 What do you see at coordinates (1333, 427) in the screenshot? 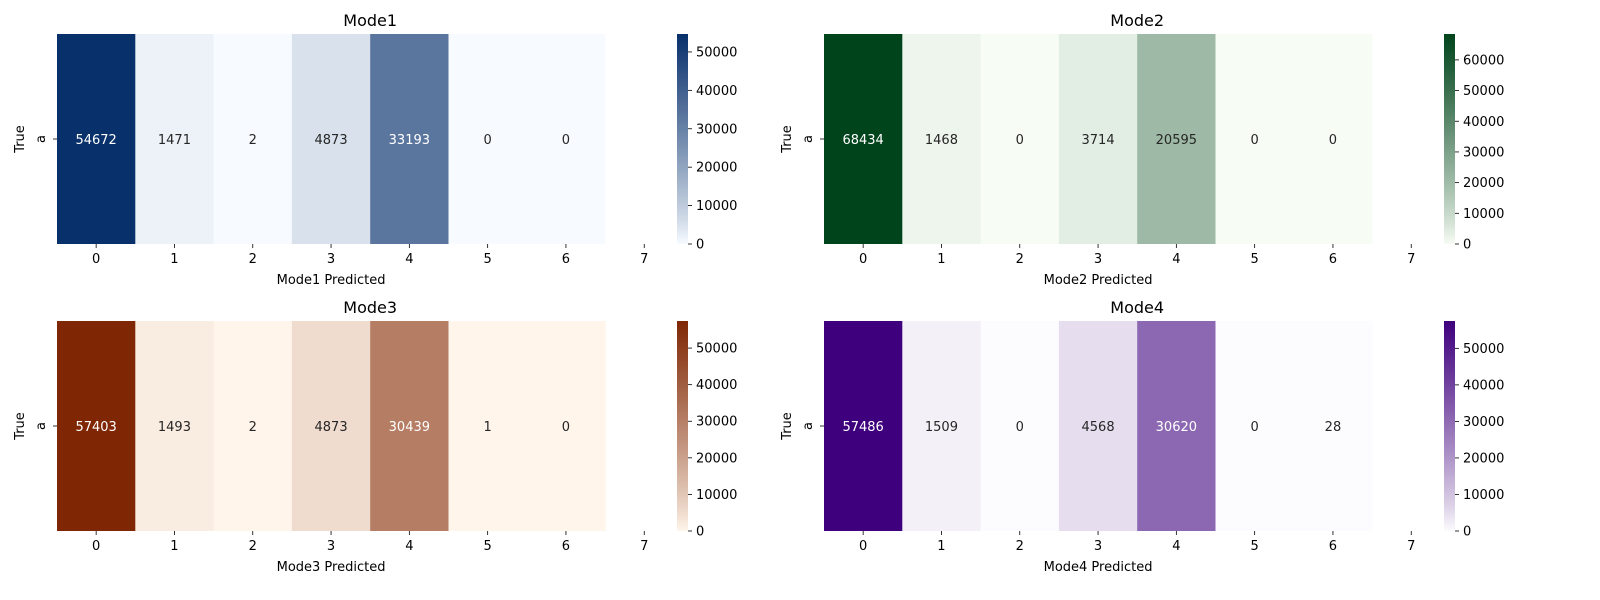
I see `cell-value-label: 28` at bounding box center [1333, 427].